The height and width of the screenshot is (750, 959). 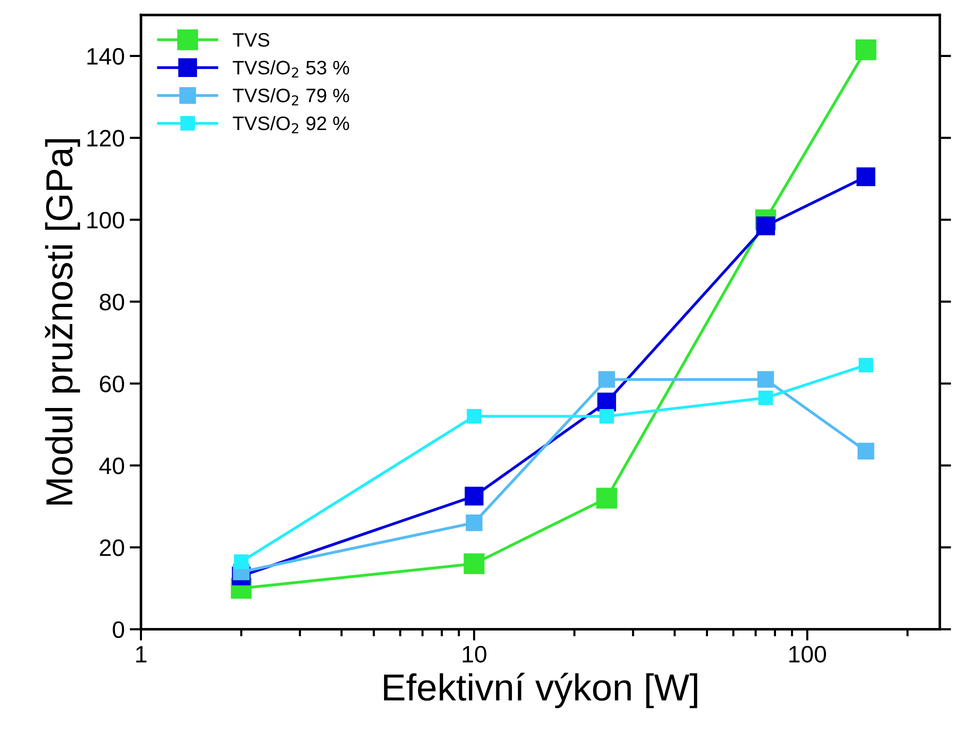 What do you see at coordinates (112, 302) in the screenshot?
I see `y-tick-label: 80` at bounding box center [112, 302].